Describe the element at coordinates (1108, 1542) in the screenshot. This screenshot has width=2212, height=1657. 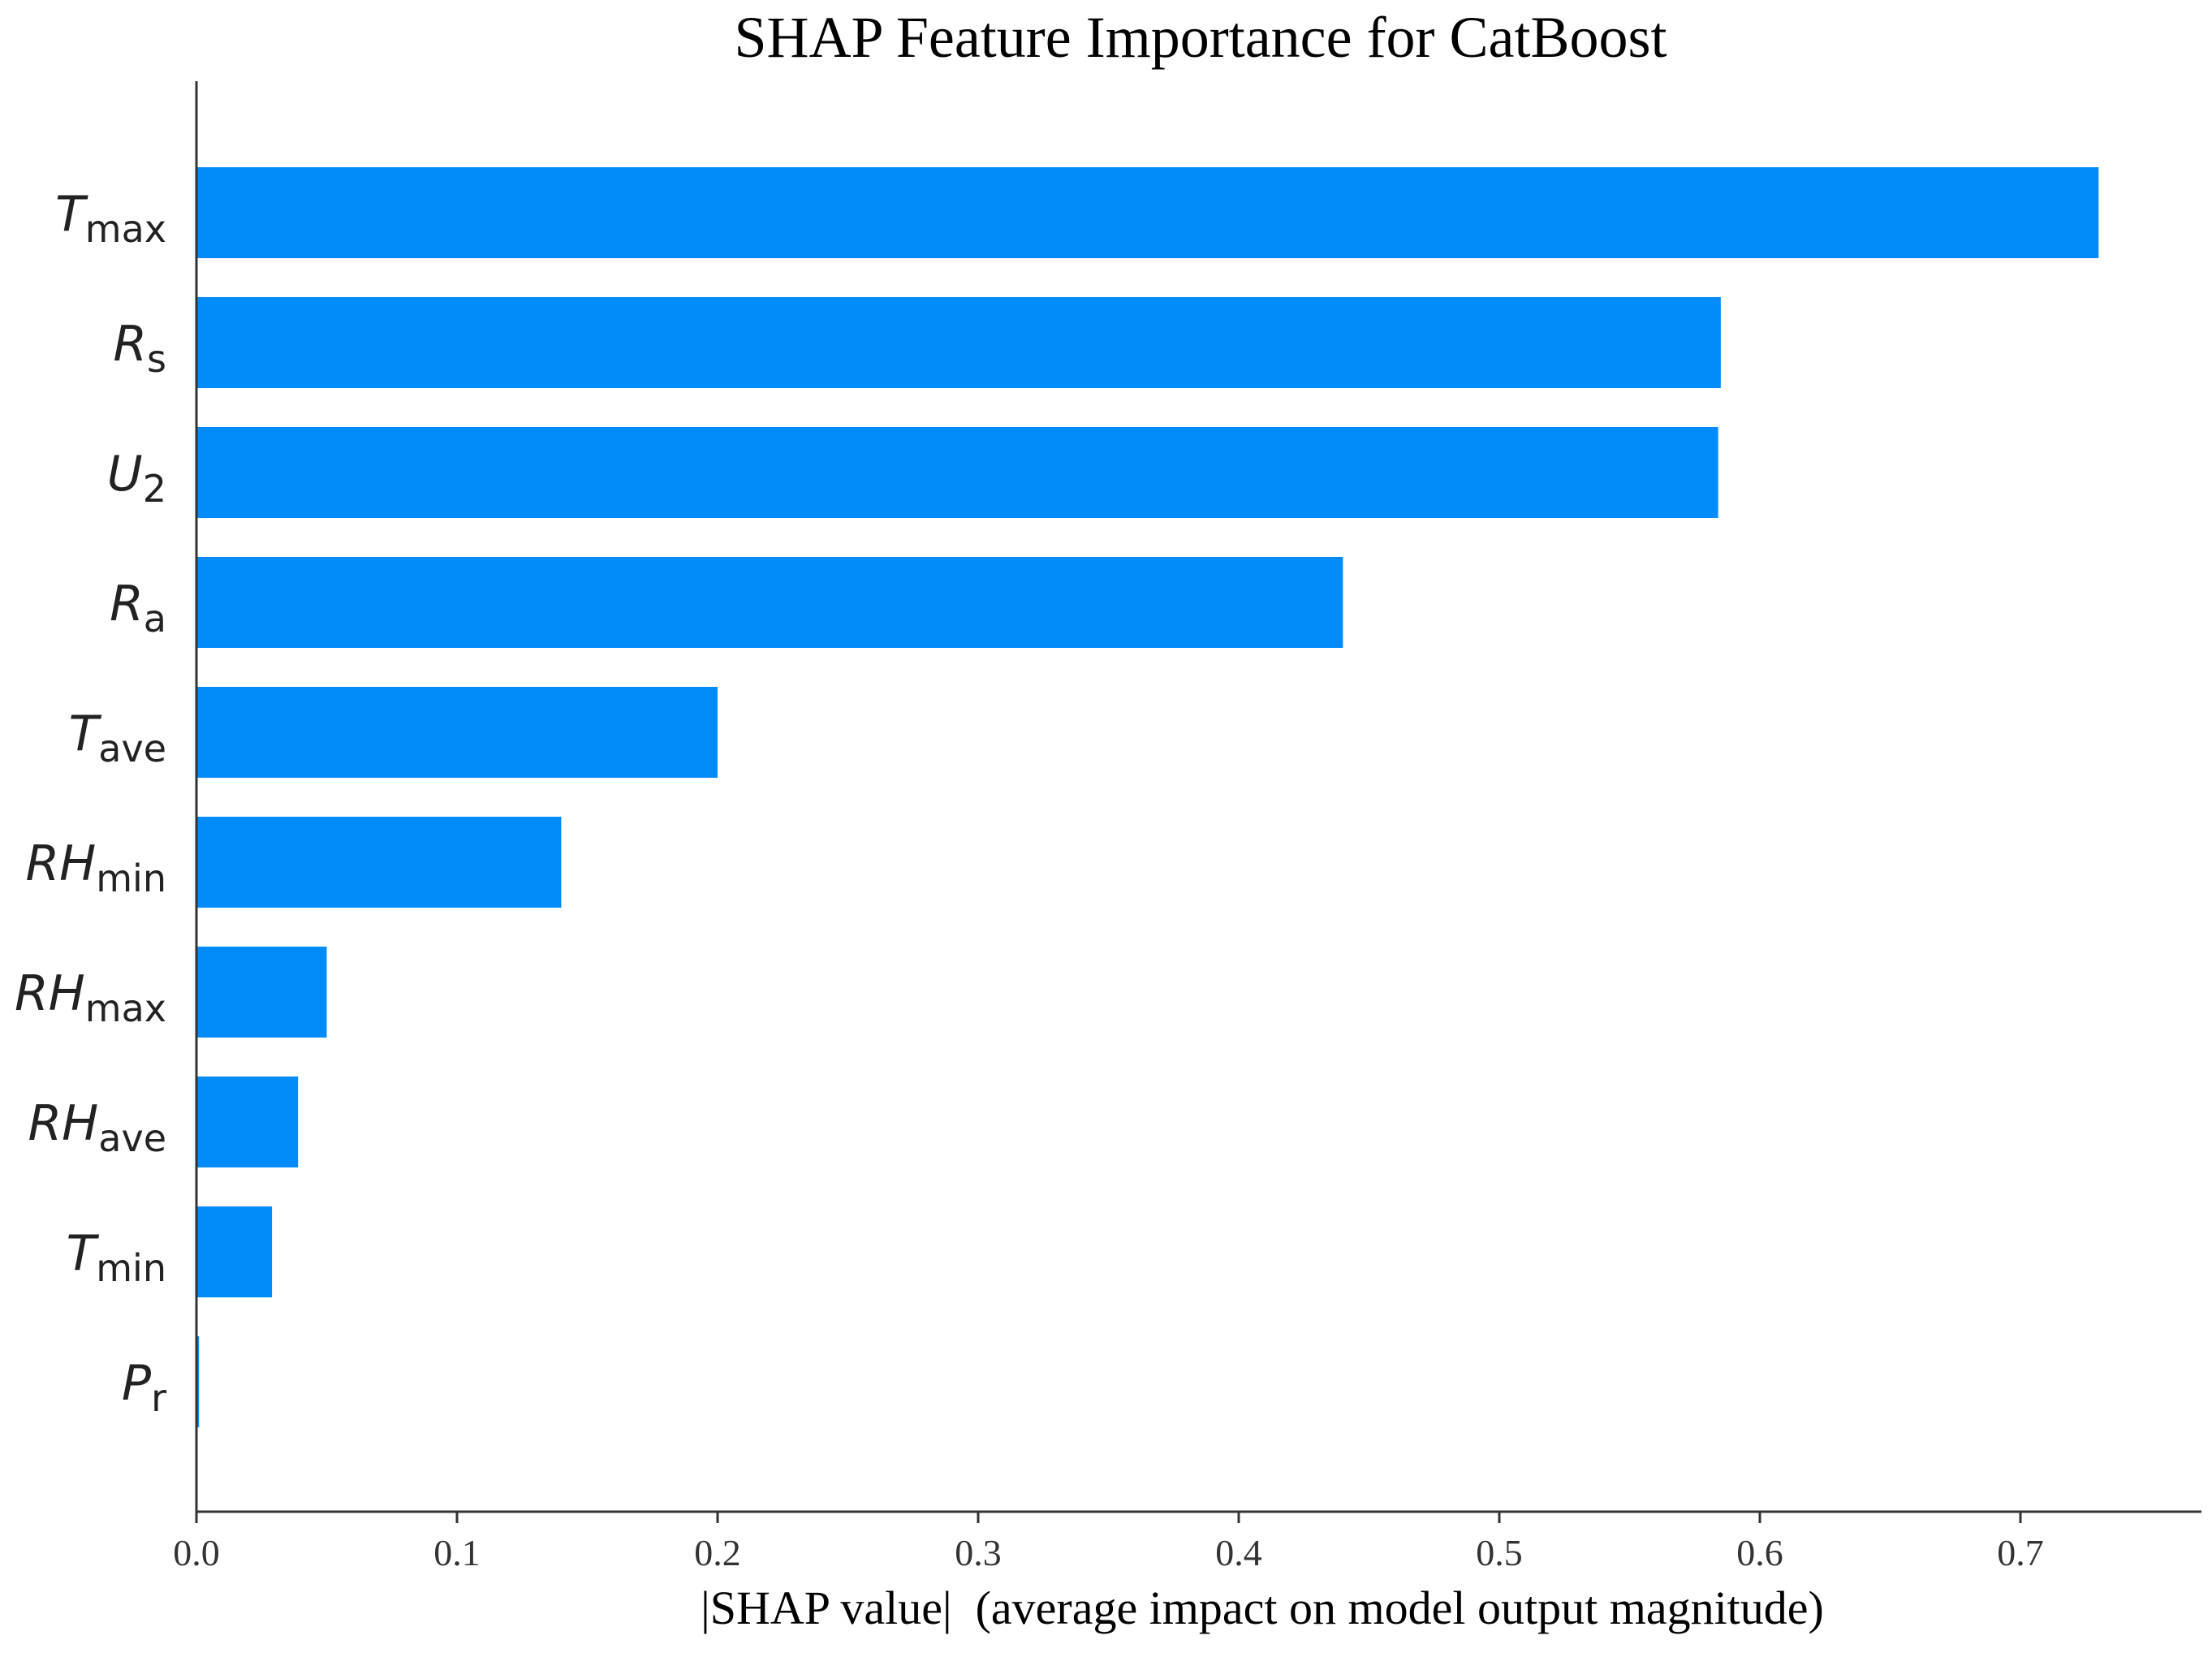
I see `x-axis-ticks: 0.0 0.1 0.2 0.3 0.4 0.5 0.6 0.7` at that location.